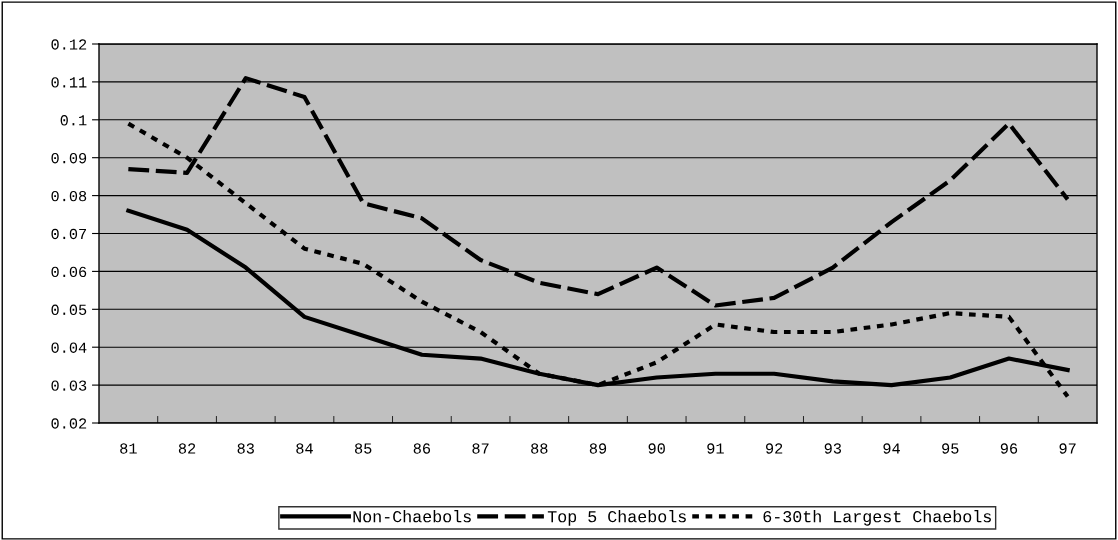 The width and height of the screenshot is (1118, 540). What do you see at coordinates (69, 44) in the screenshot?
I see `y-tick-label: 0.12` at bounding box center [69, 44].